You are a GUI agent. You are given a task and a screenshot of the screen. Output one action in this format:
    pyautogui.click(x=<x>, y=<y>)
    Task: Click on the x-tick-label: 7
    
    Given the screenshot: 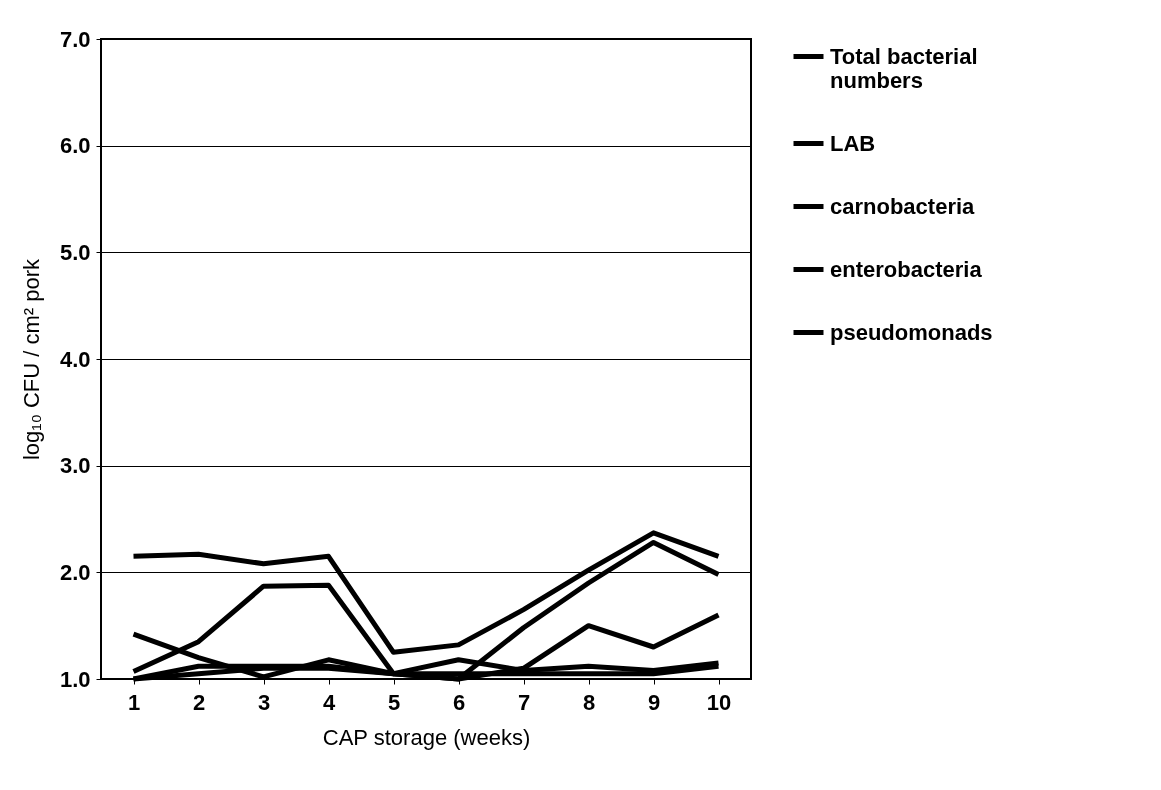 What is the action you would take?
    pyautogui.click(x=524, y=702)
    